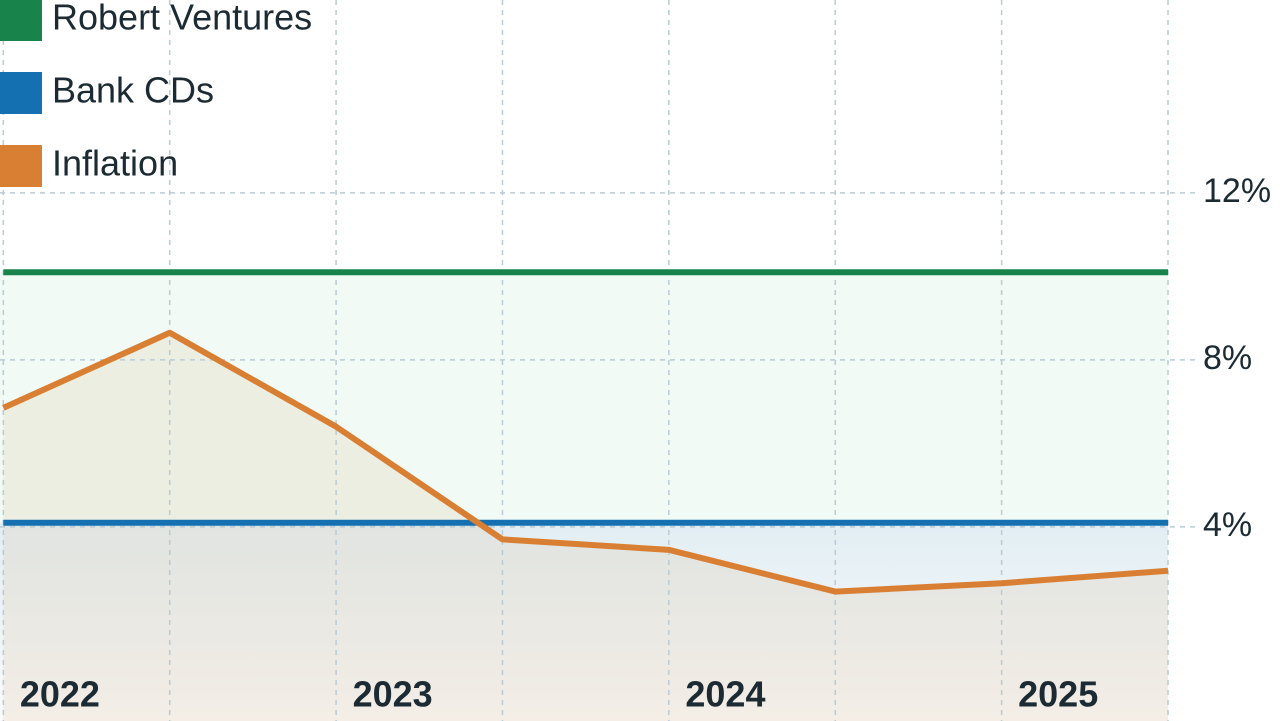  Describe the element at coordinates (393, 694) in the screenshot. I see `x-tick-label: 2023` at that location.